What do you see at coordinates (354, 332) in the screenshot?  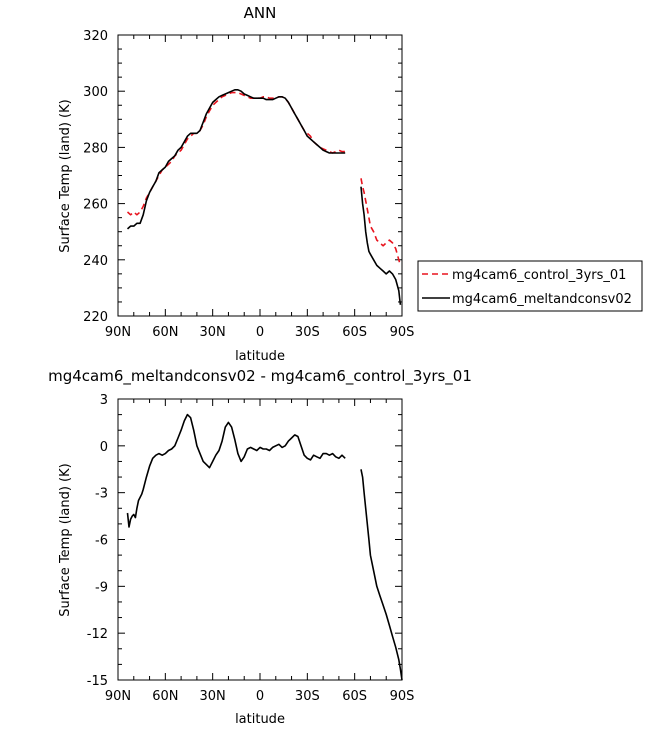 I see `top-chart-x-tick-label: 60S` at bounding box center [354, 332].